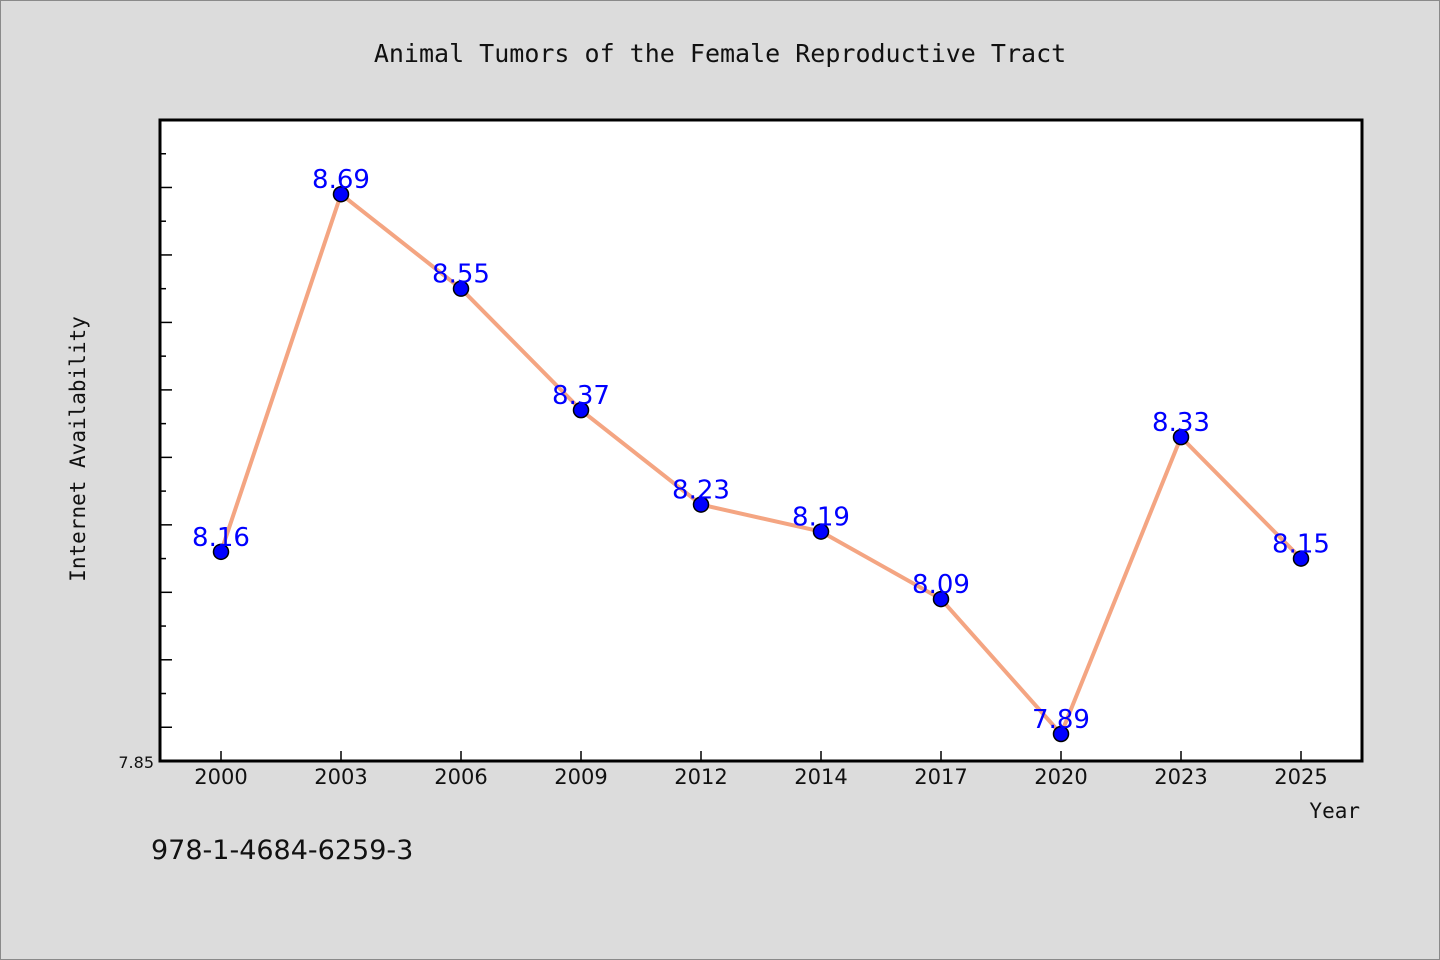 The image size is (1440, 960). Describe the element at coordinates (821, 518) in the screenshot. I see `data-label: 8.19` at that location.